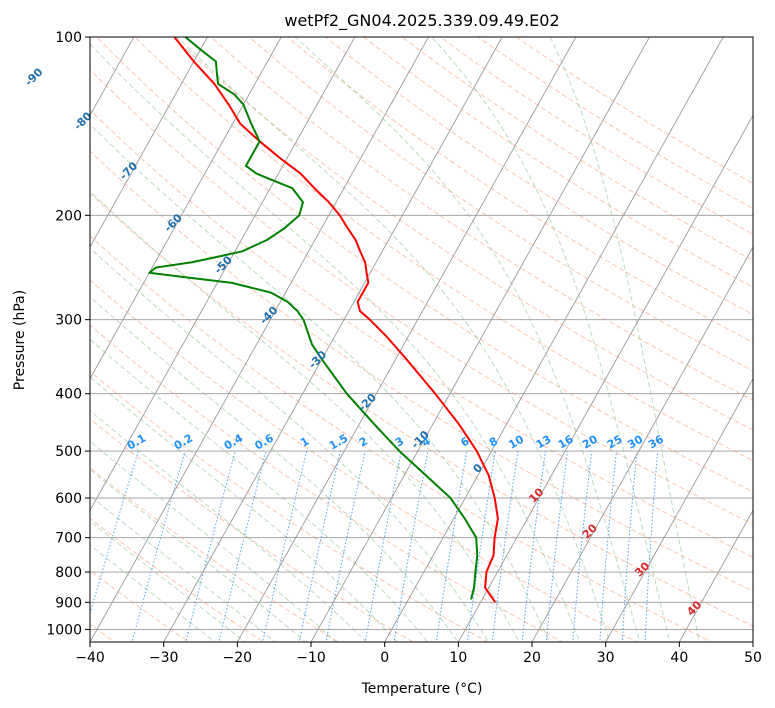 The height and width of the screenshot is (708, 775). I want to click on chart-title: wetPf2_GN04.2025.339.09.49.E02, so click(421, 21).